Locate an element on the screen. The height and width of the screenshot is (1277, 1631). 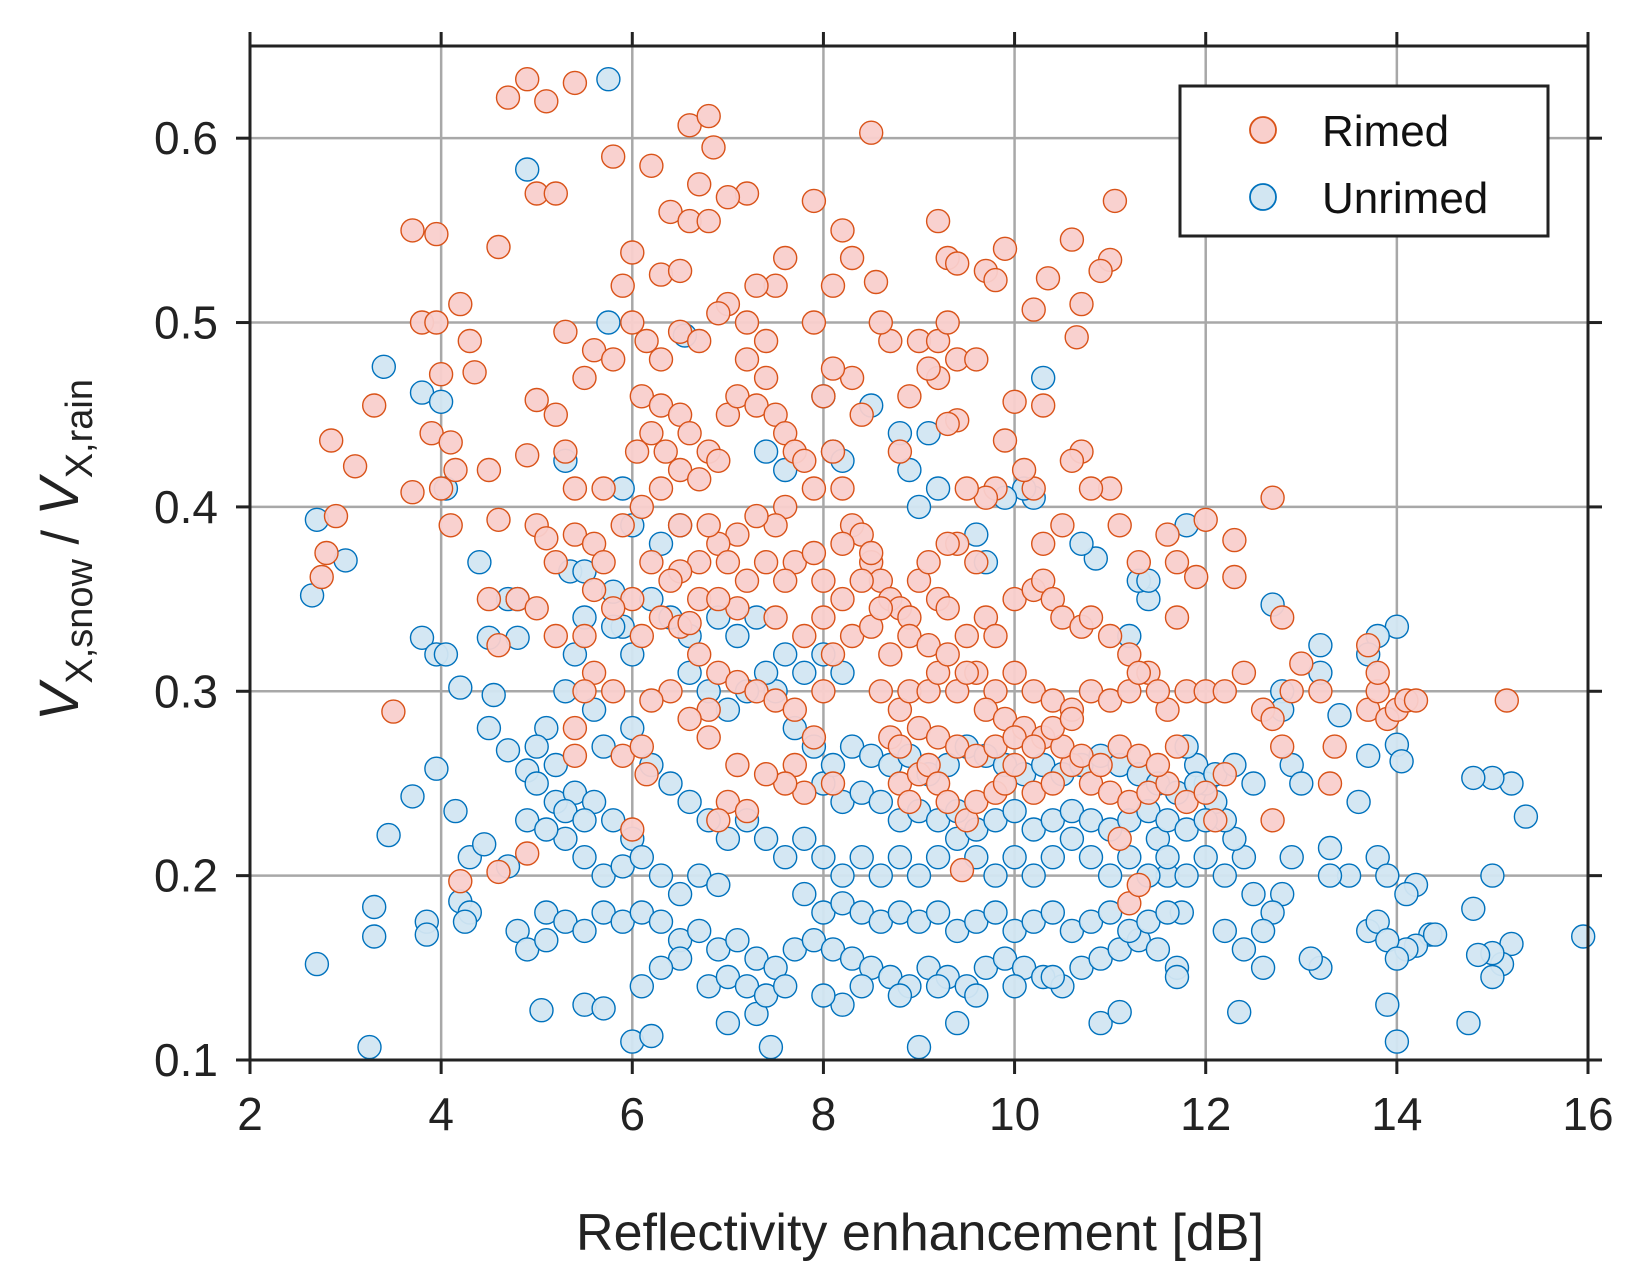
y-tick-label: 0.1 is located at coordinates (186, 1060).